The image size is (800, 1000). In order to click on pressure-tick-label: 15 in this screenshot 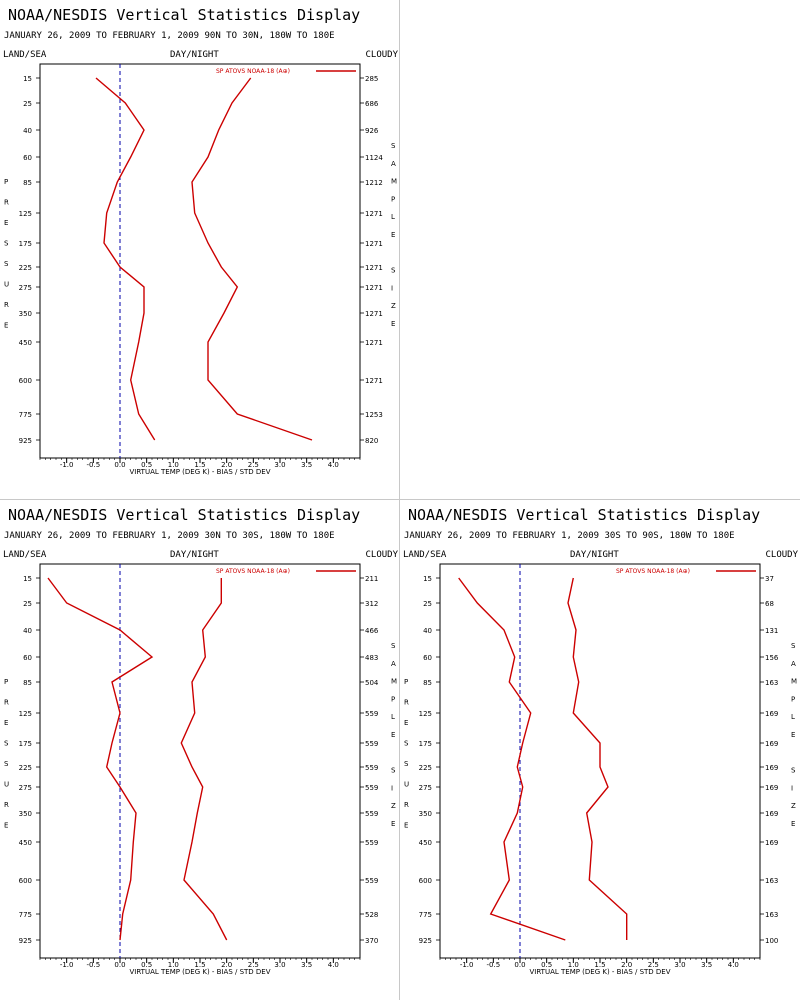, I will do `click(27, 79)`.